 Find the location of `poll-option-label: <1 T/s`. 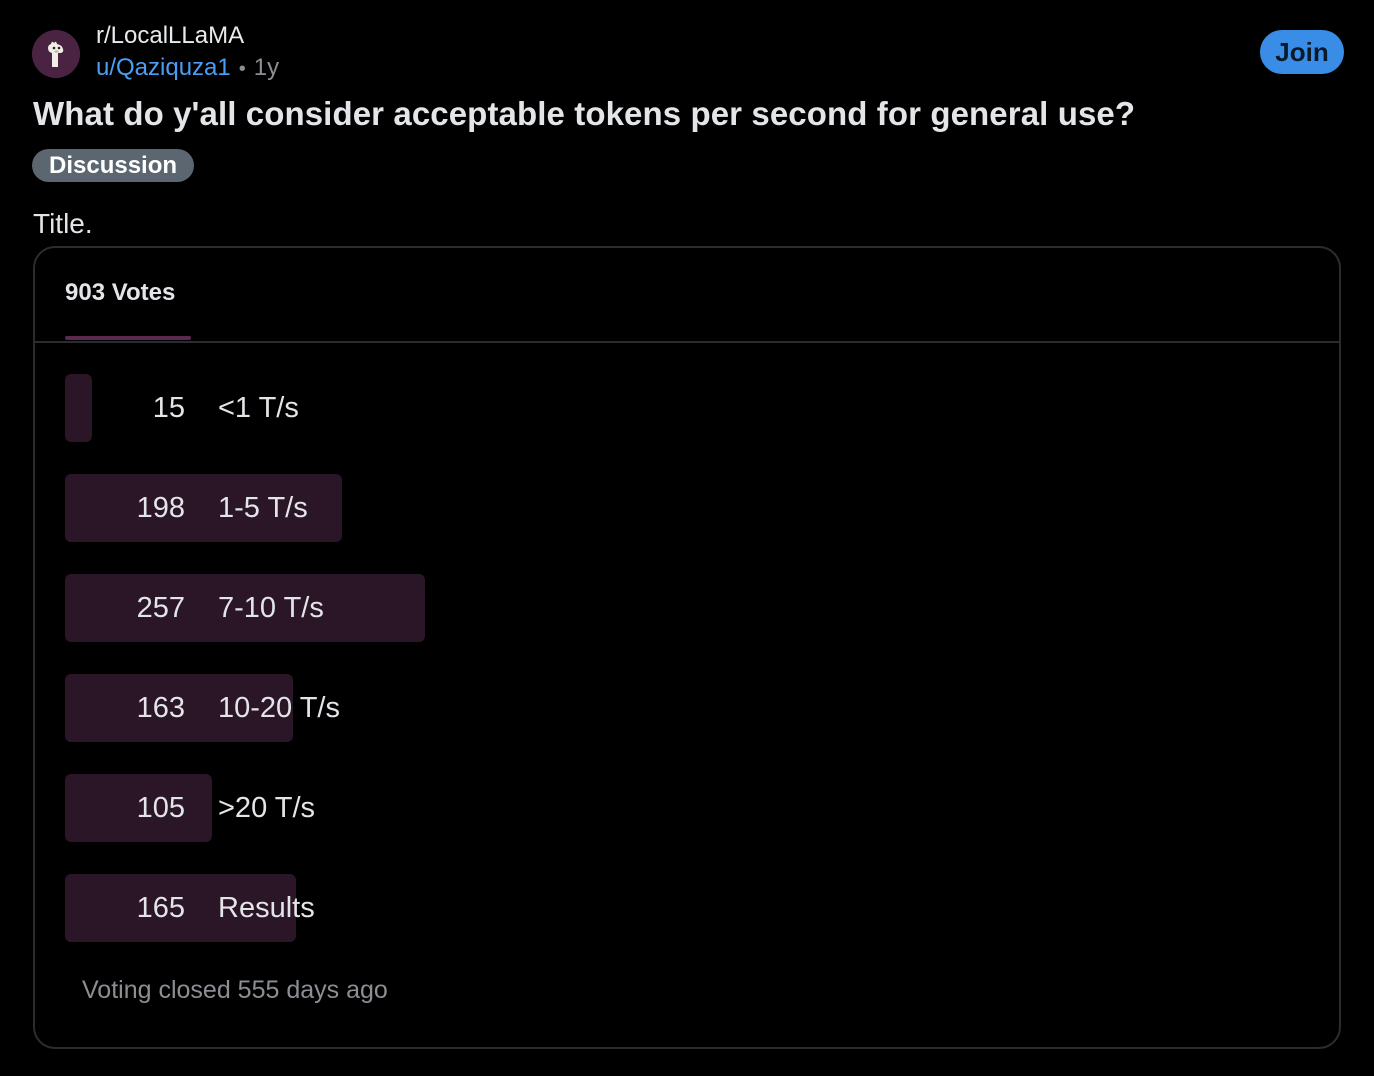

poll-option-label: <1 T/s is located at coordinates (258, 408).